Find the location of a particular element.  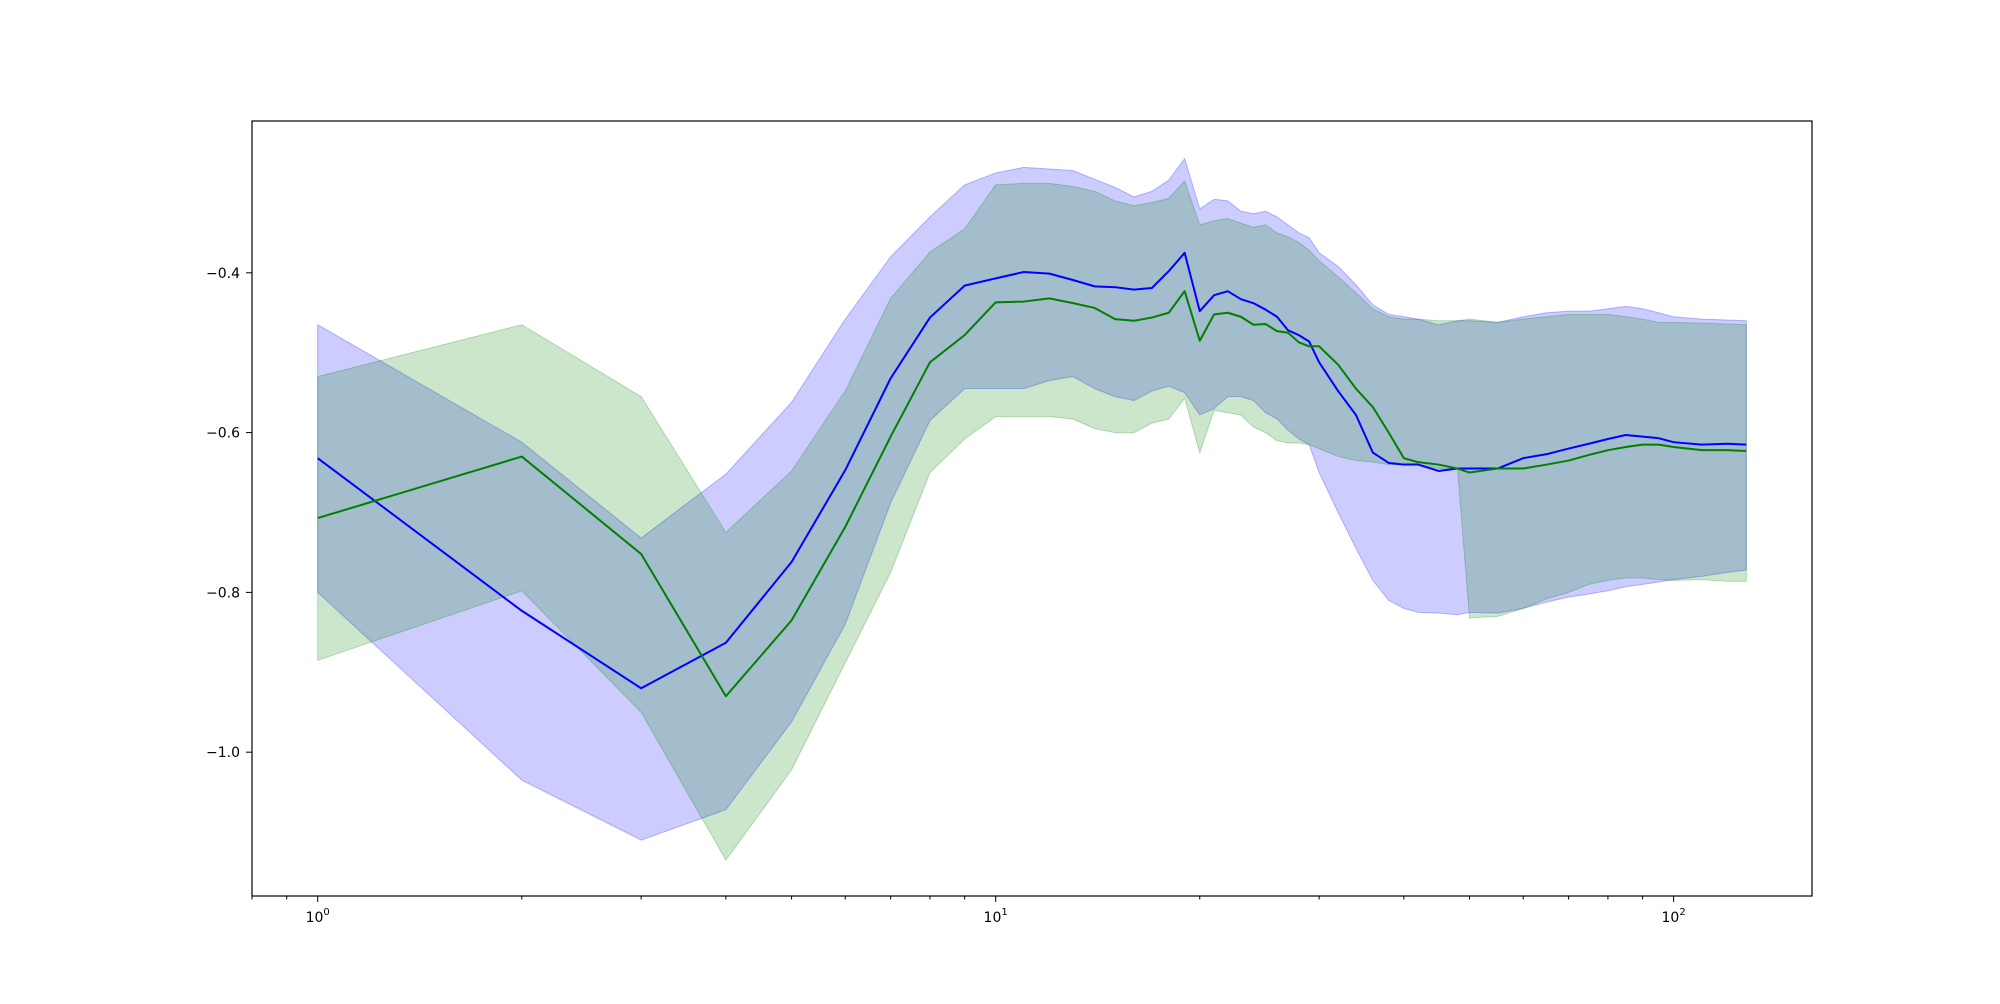

y-tick-label: −1.0 is located at coordinates (223, 753).